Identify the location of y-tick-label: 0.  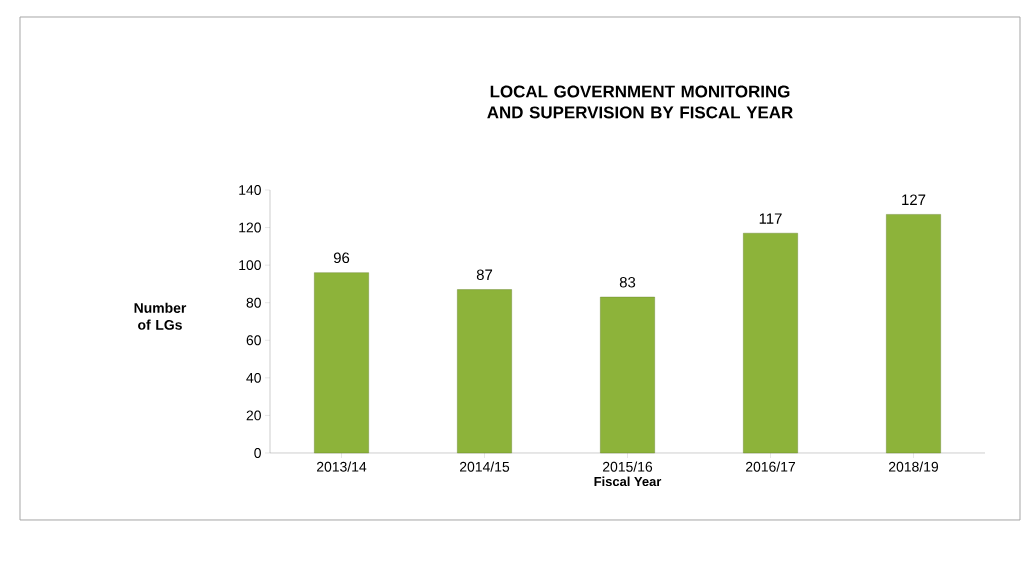
(257, 453).